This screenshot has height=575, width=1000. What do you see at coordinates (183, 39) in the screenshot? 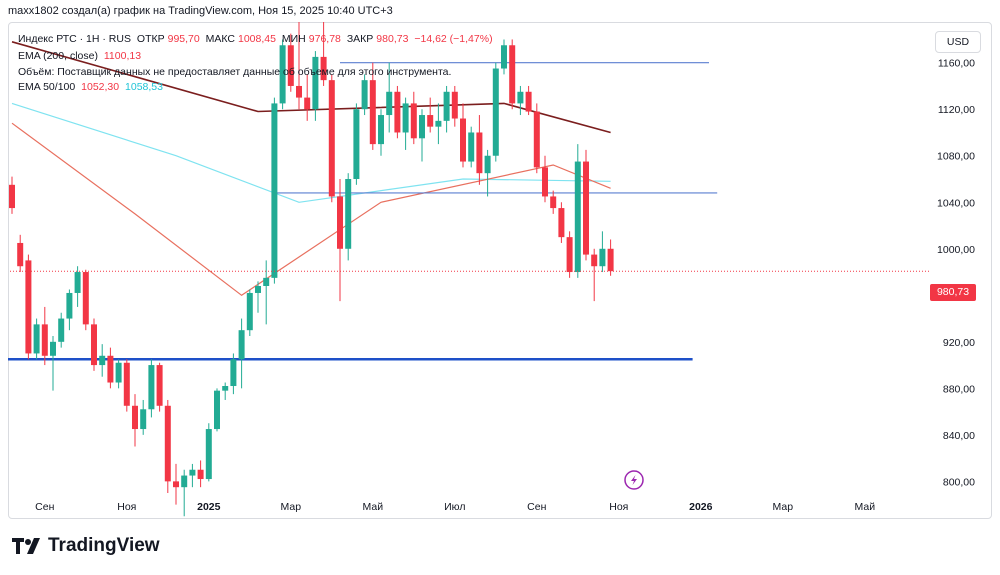
I see `legend-open: 995,70` at bounding box center [183, 39].